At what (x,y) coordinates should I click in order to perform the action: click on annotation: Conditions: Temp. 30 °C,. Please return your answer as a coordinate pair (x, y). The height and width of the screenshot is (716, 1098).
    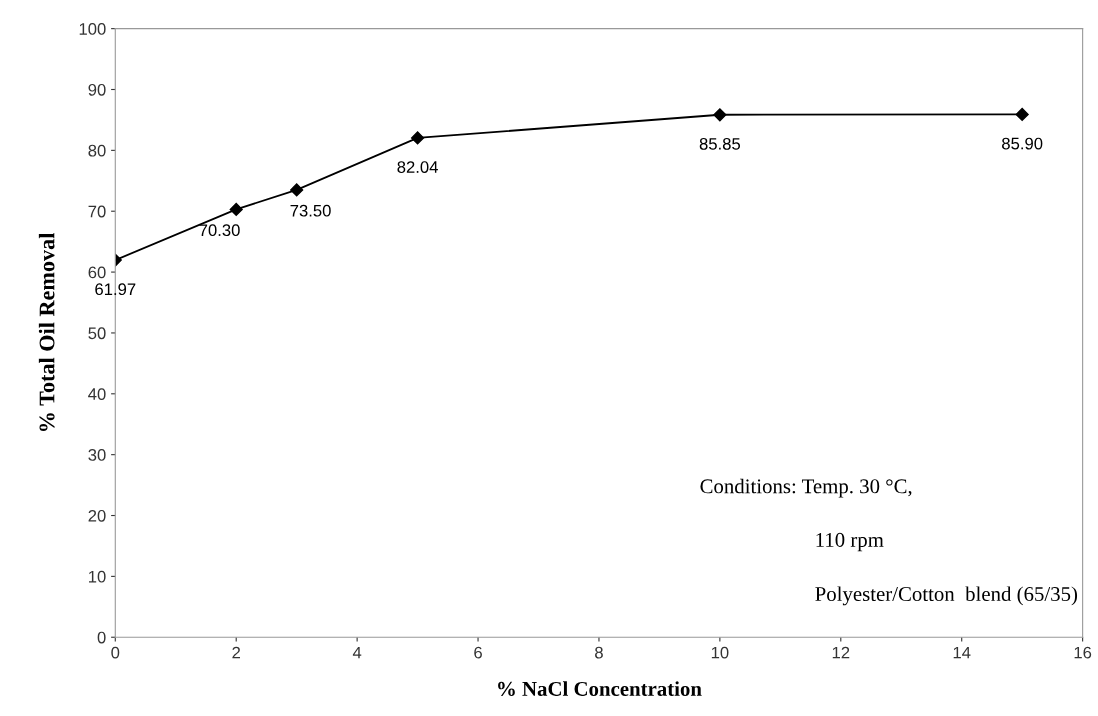
    Looking at the image, I should click on (806, 488).